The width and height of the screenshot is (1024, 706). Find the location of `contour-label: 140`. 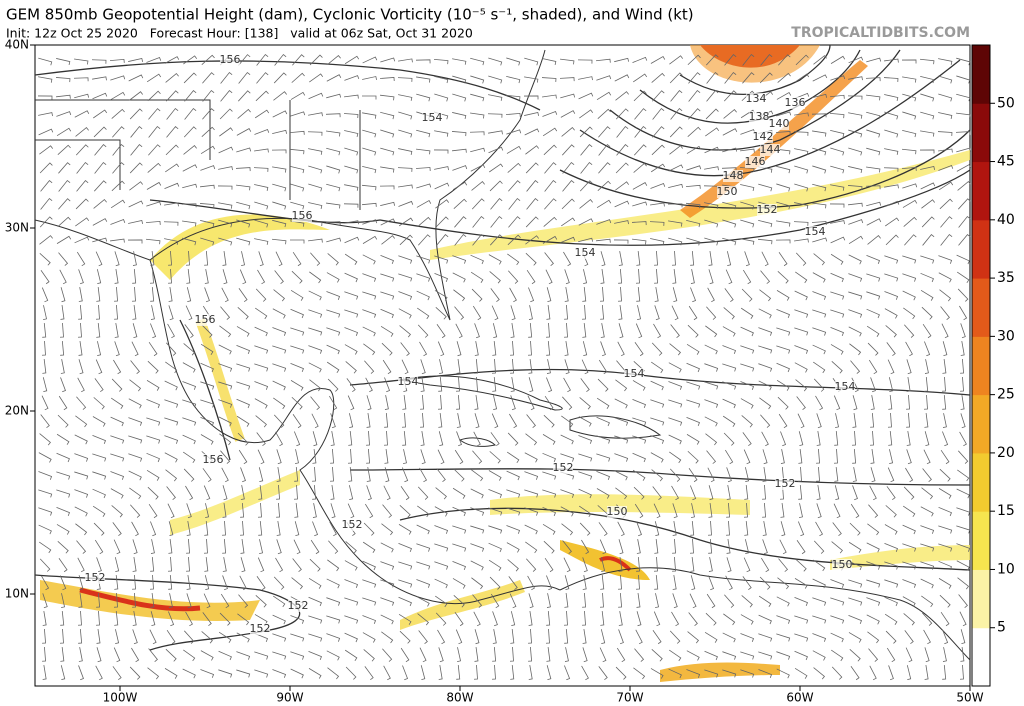

contour-label: 140 is located at coordinates (779, 123).